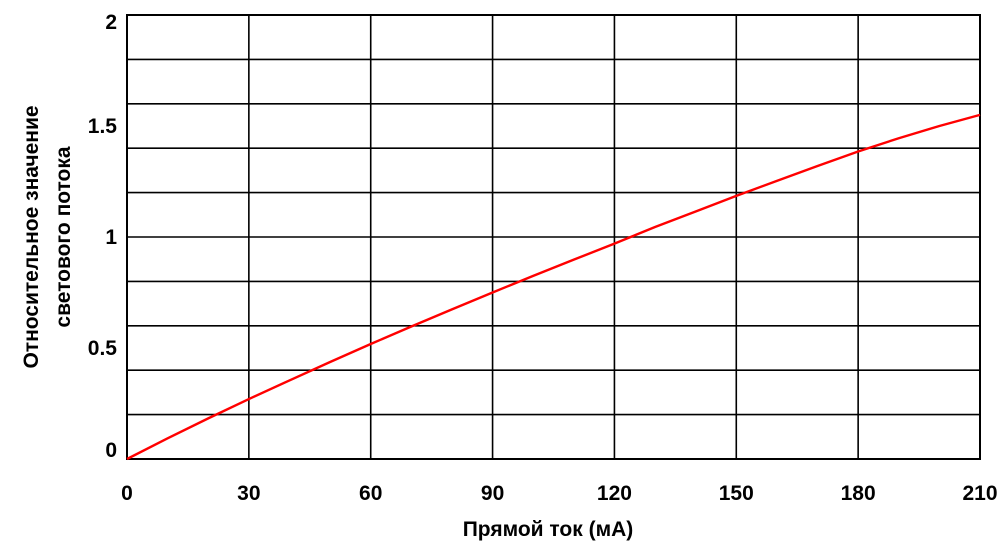 The image size is (1008, 546). Describe the element at coordinates (103, 236) in the screenshot. I see `y-axis-ticks: 0 0.5 1 1.5 2` at that location.